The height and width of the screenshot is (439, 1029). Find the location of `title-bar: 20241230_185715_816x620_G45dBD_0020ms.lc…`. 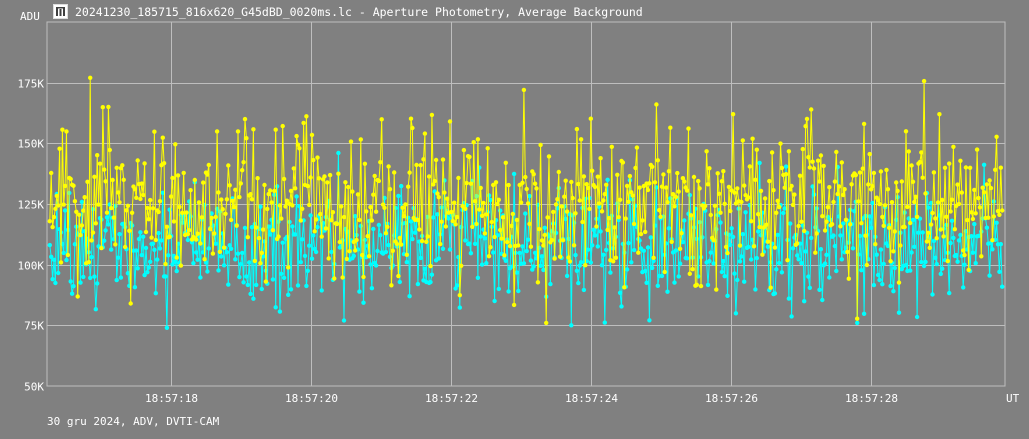

title-bar: 20241230_185715_816x620_G45dBD_0020ms.lc… is located at coordinates (514, 12).